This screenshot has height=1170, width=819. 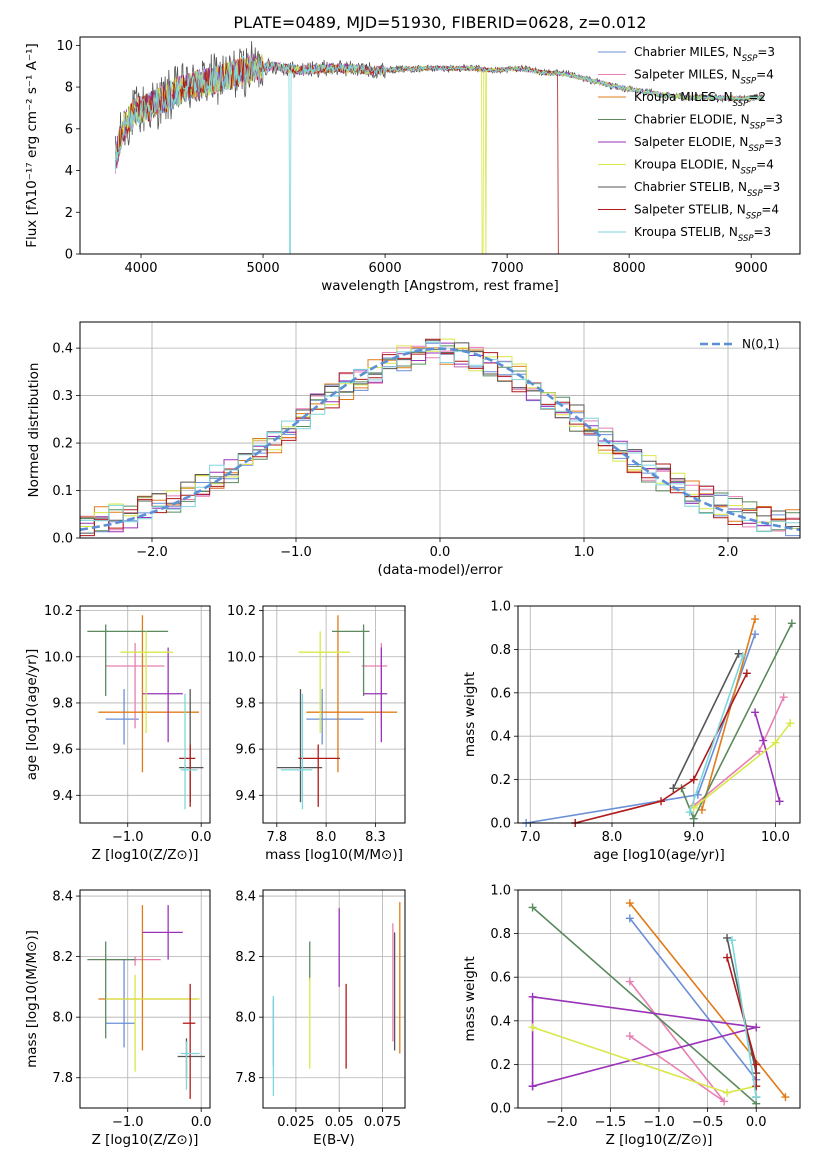 I want to click on y-tick-label: 10.0, so click(x=58, y=657).